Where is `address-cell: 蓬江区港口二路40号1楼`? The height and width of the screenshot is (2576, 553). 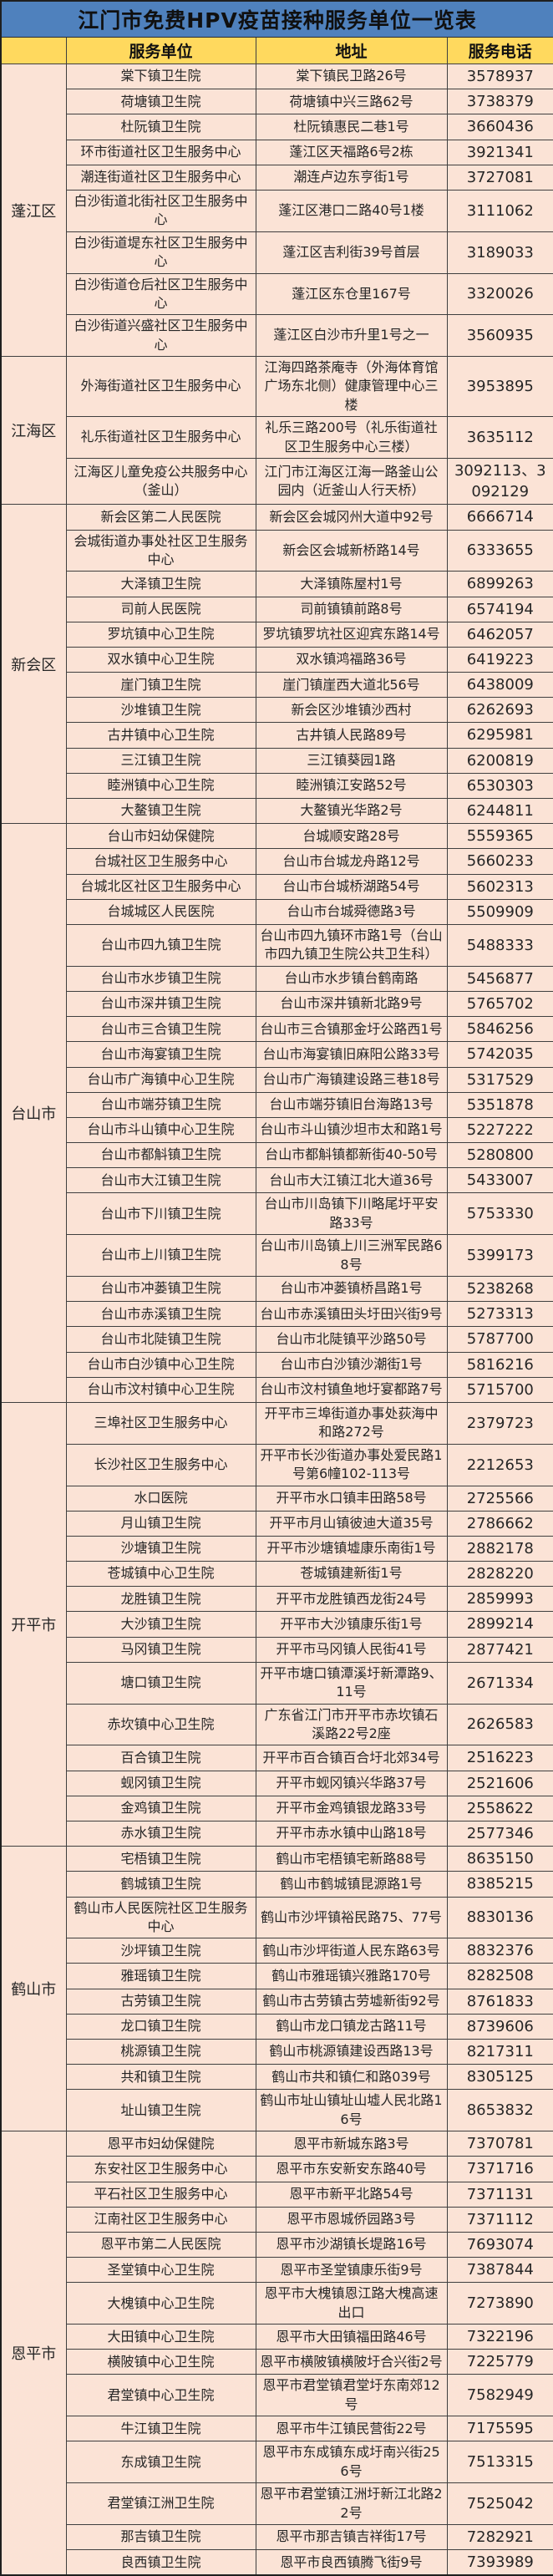 address-cell: 蓬江区港口二路40号1楼 is located at coordinates (351, 210).